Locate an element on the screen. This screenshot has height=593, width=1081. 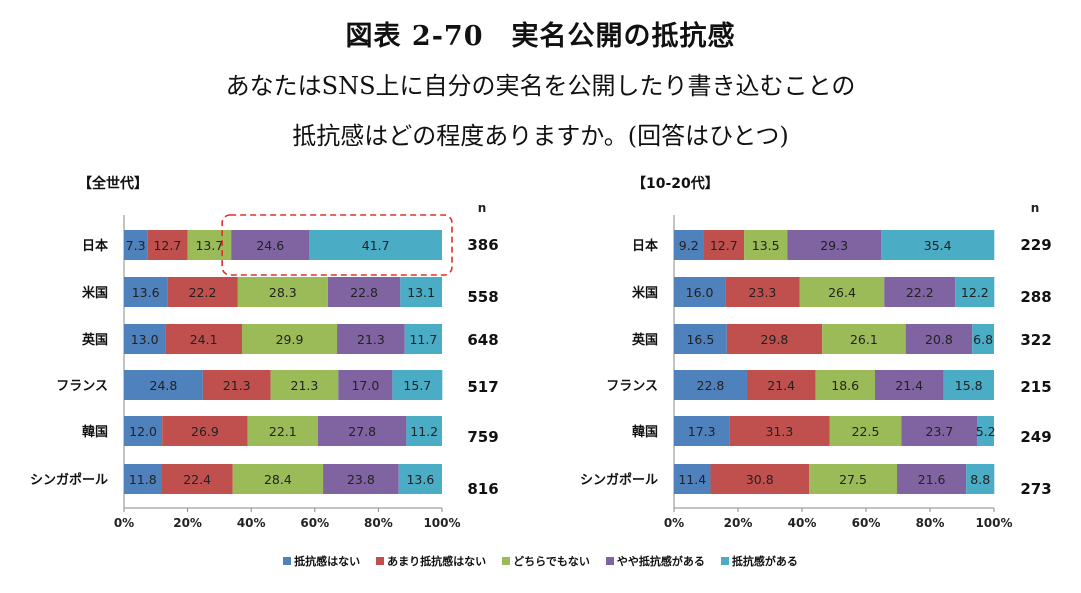
data-label: 24.8 is located at coordinates (164, 385).